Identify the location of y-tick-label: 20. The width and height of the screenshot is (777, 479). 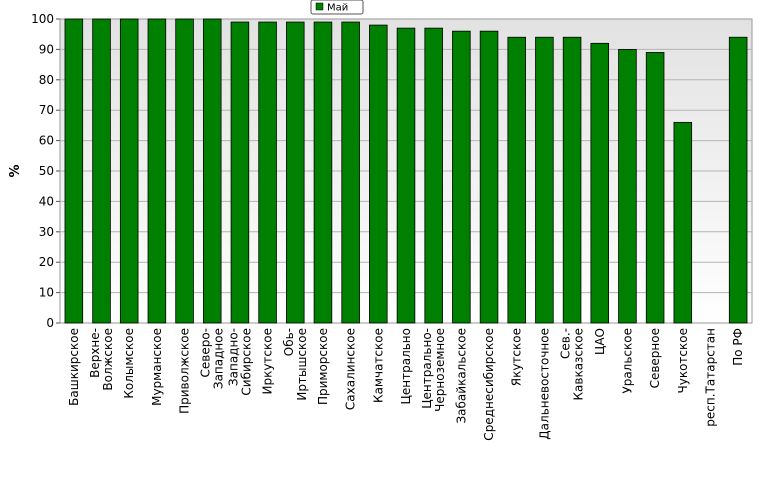
(46, 262).